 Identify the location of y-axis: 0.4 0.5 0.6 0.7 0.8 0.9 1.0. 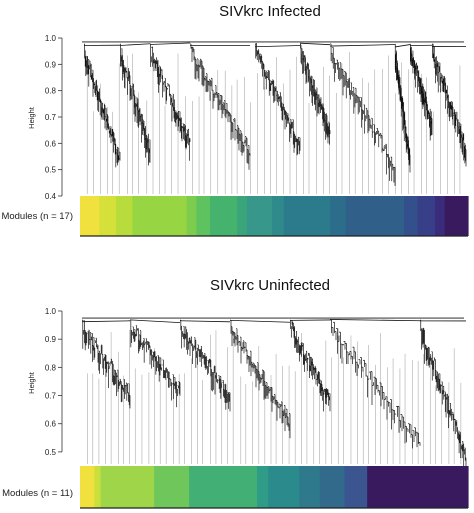
(54, 117).